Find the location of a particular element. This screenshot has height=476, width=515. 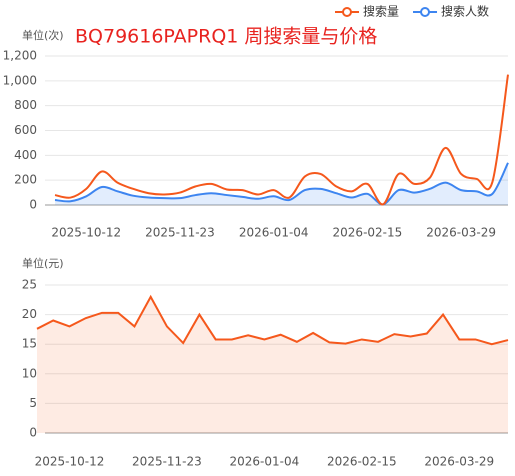

y-tick-label: 200 is located at coordinates (25, 180).